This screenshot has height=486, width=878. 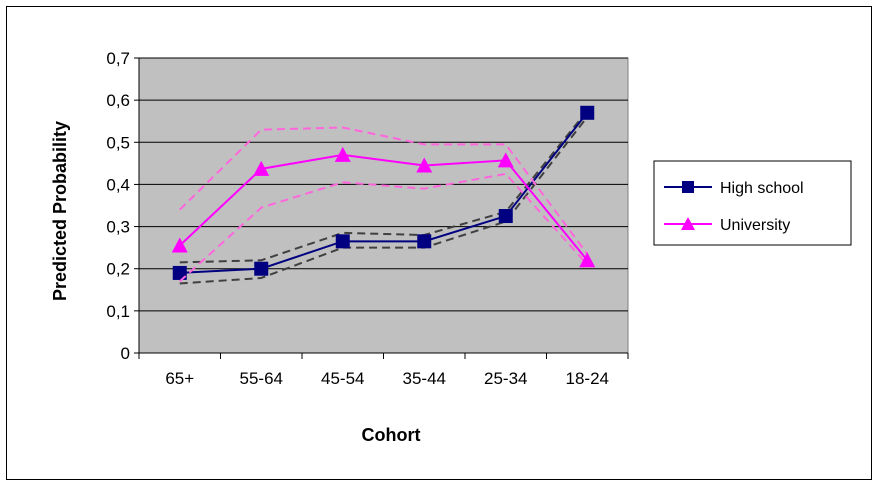 I want to click on y-tick-label: 0,6, so click(x=118, y=100).